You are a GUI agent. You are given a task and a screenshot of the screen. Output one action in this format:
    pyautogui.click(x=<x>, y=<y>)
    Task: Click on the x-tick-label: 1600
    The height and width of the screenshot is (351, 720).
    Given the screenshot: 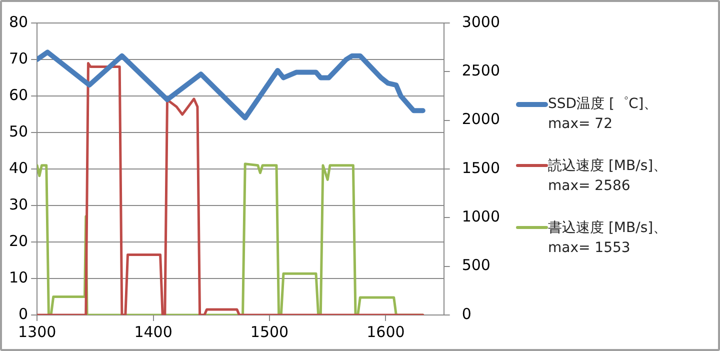 What is the action you would take?
    pyautogui.click(x=385, y=331)
    